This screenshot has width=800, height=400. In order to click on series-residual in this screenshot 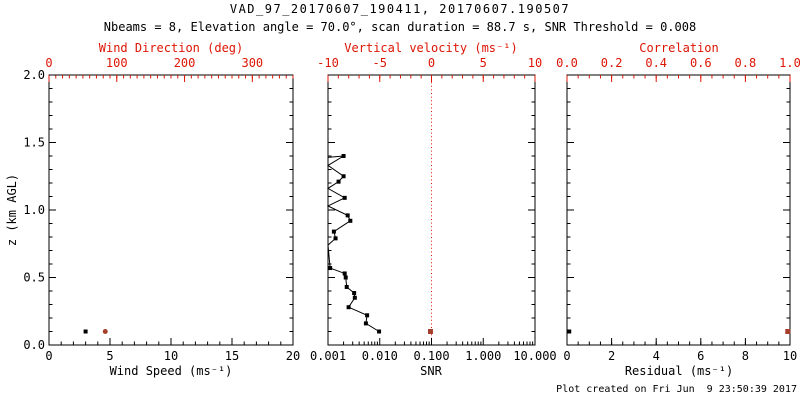, I will do `click(569, 331)`.